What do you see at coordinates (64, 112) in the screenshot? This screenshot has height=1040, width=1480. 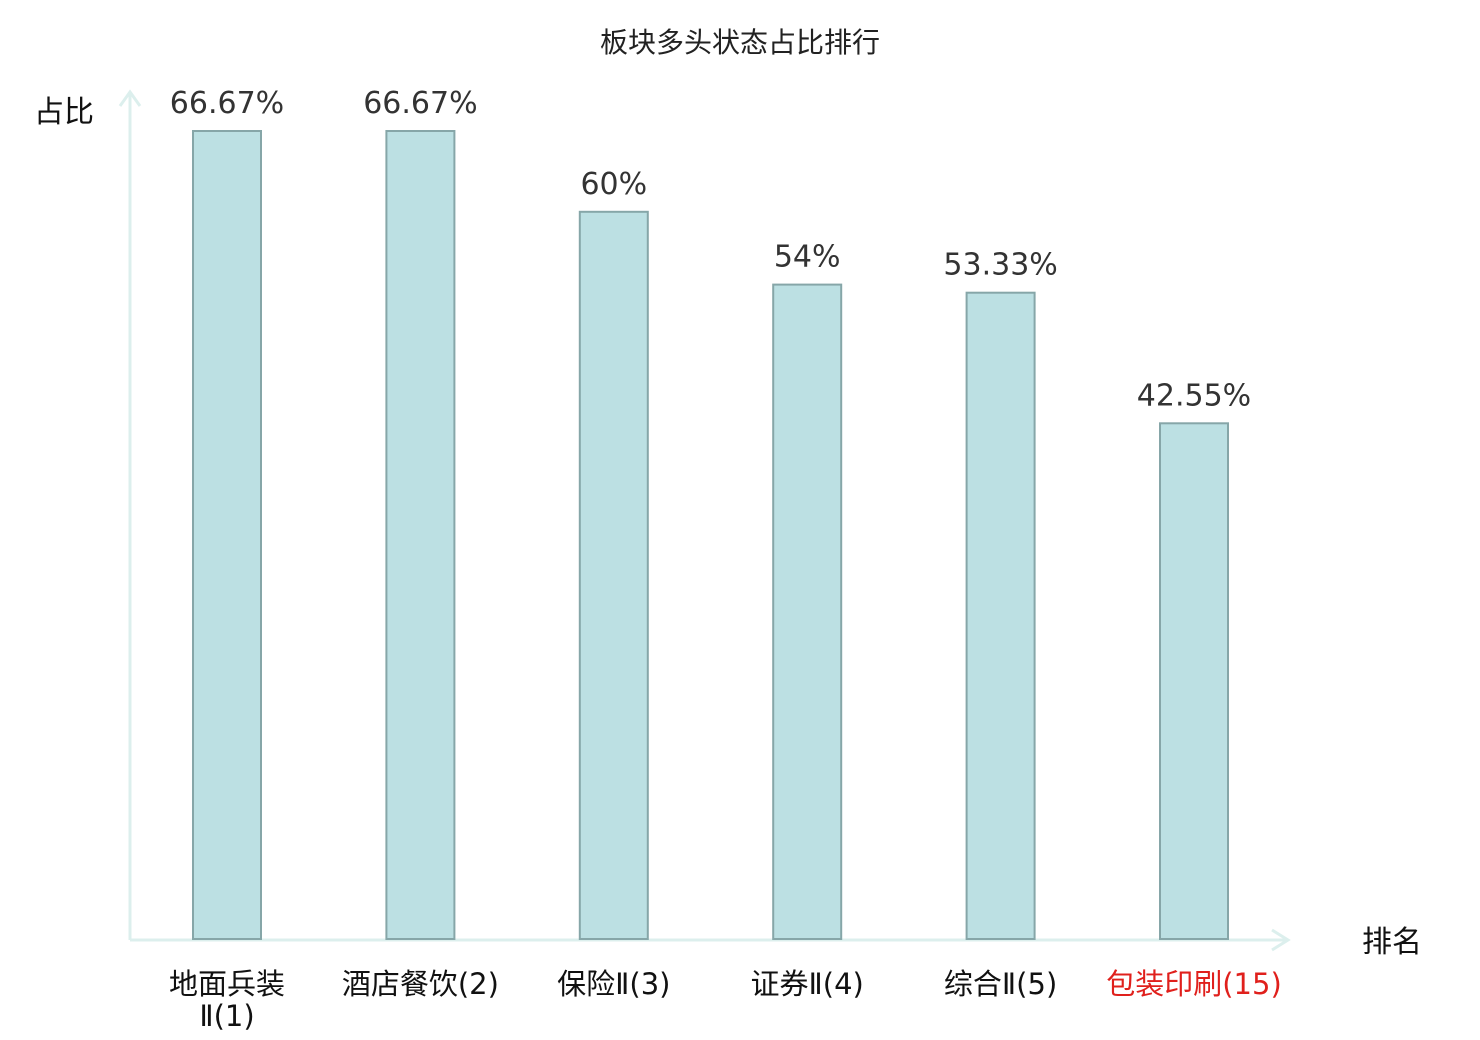 I see `y-axis-label: 占比` at bounding box center [64, 112].